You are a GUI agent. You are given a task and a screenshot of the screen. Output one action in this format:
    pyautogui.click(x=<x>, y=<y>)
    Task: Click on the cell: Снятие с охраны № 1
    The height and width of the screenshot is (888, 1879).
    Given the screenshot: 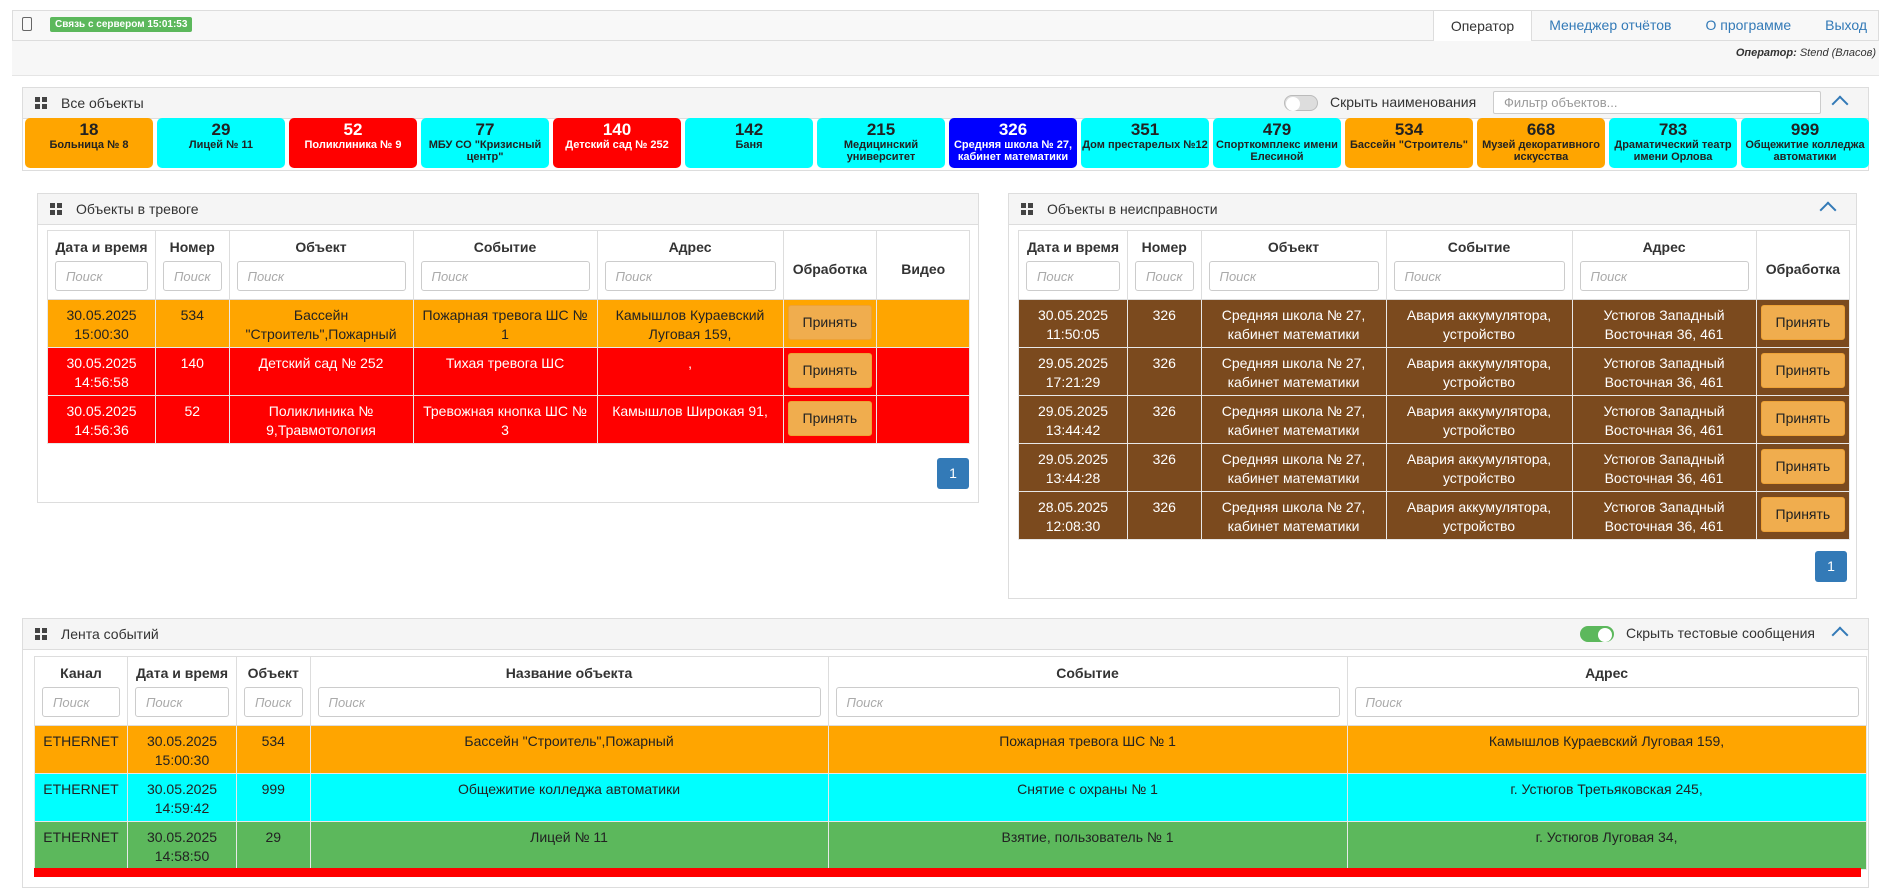 What is the action you would take?
    pyautogui.click(x=1087, y=797)
    